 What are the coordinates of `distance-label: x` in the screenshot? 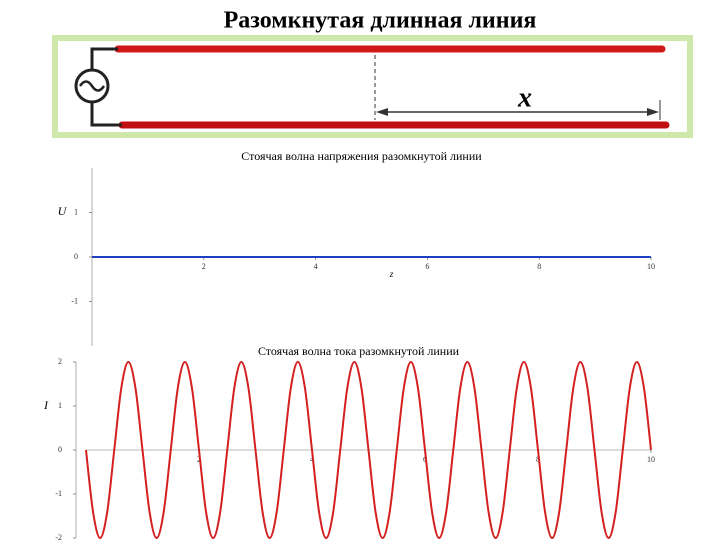 It's located at (524, 97).